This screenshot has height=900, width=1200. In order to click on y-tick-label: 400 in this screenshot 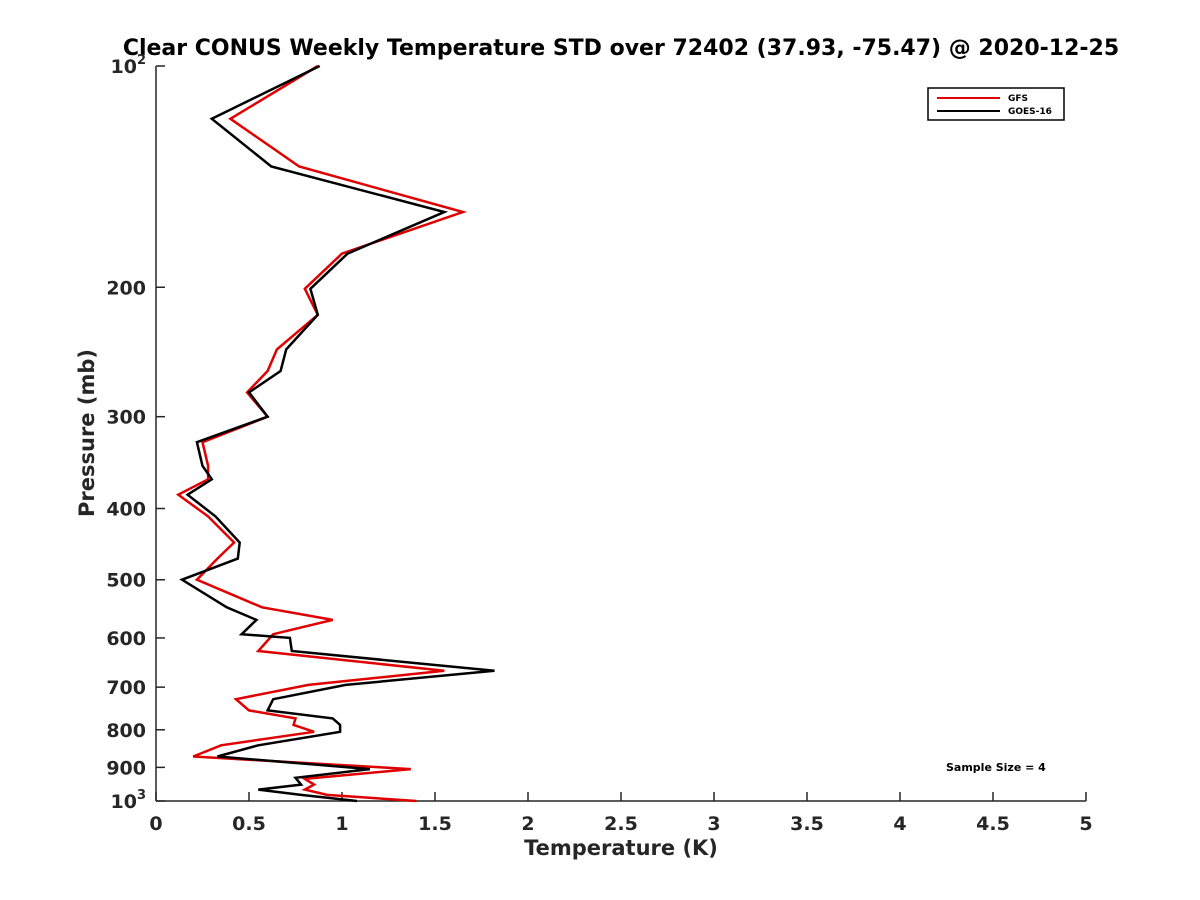, I will do `click(126, 510)`.